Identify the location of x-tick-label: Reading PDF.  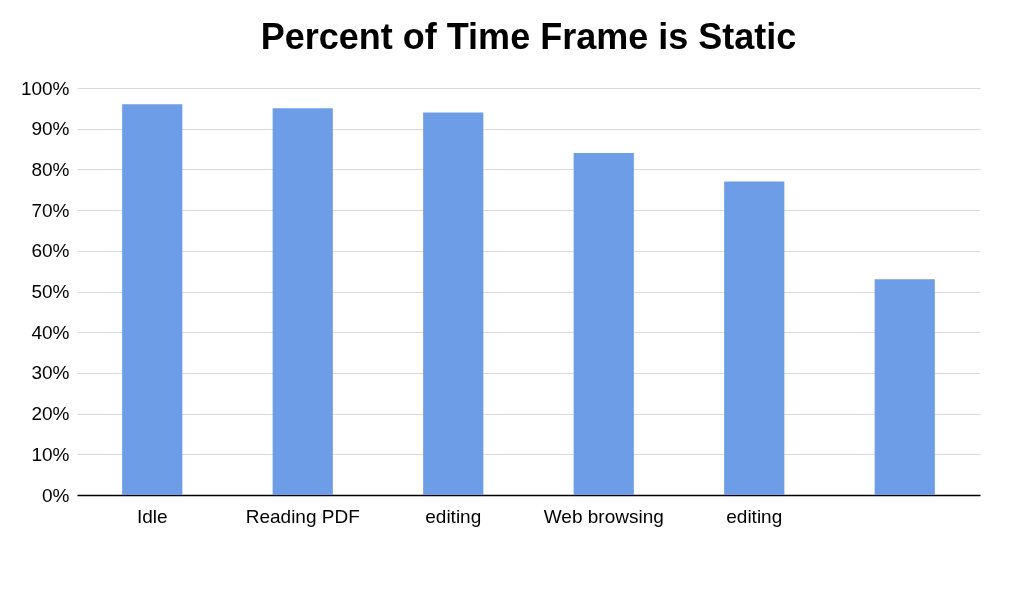
(302, 516).